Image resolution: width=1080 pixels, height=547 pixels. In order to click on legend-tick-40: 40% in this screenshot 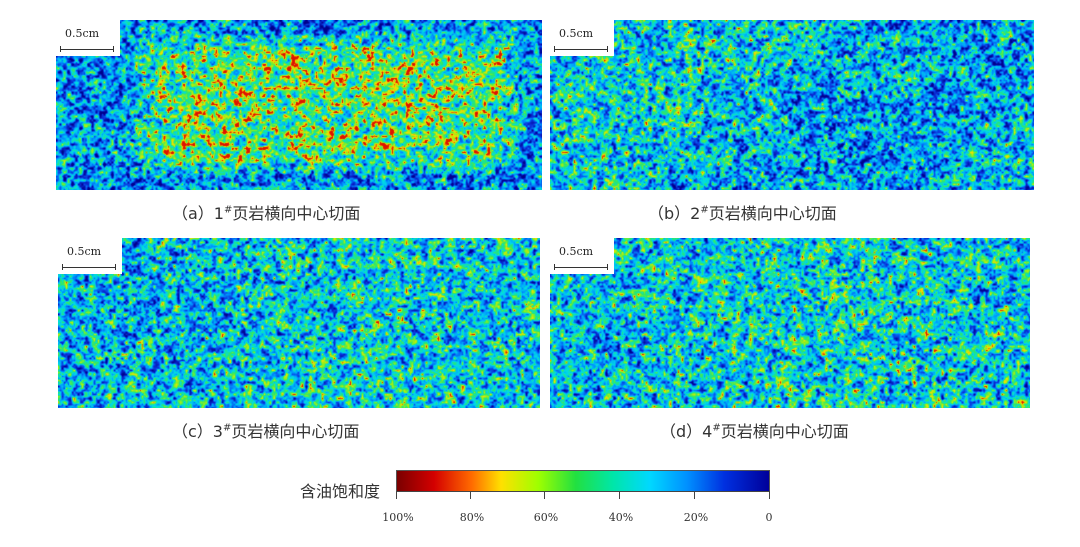, I will do `click(621, 517)`.